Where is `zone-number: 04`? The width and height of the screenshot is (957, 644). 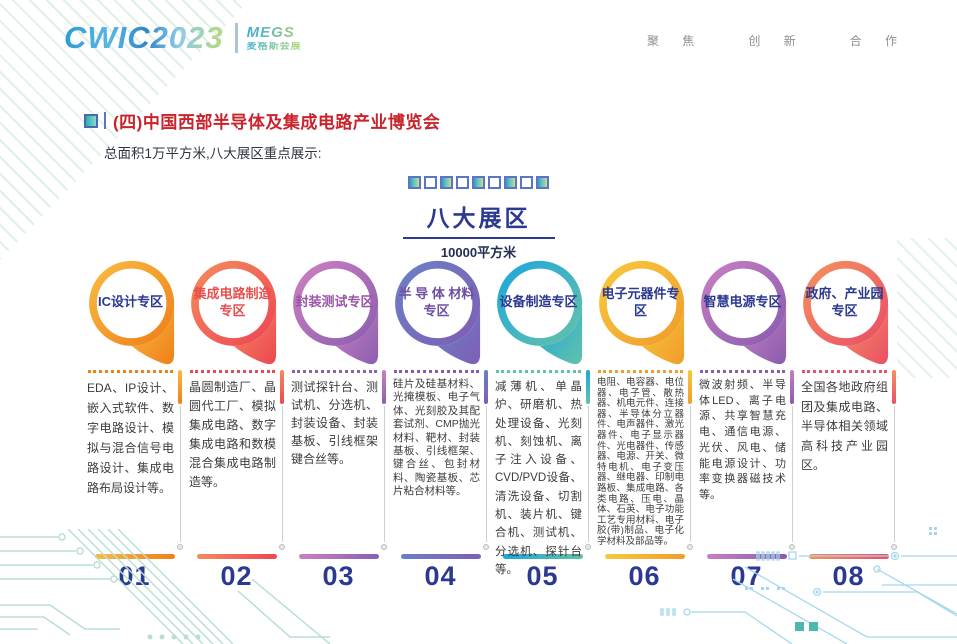
zone-number: 04 is located at coordinates (440, 576).